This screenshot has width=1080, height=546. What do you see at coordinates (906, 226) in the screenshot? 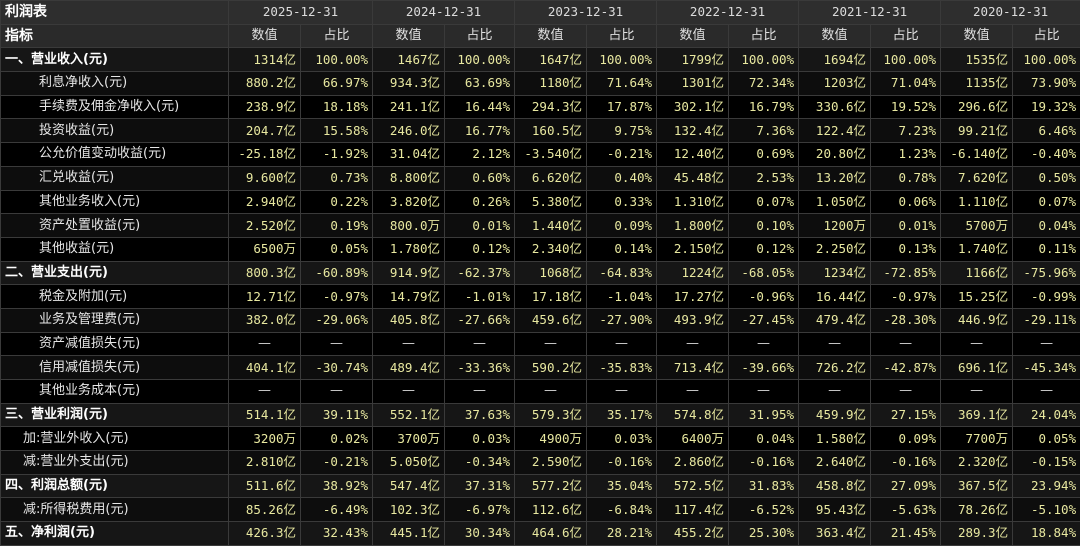
I see `ratio-cell: 0.01%` at bounding box center [906, 226].